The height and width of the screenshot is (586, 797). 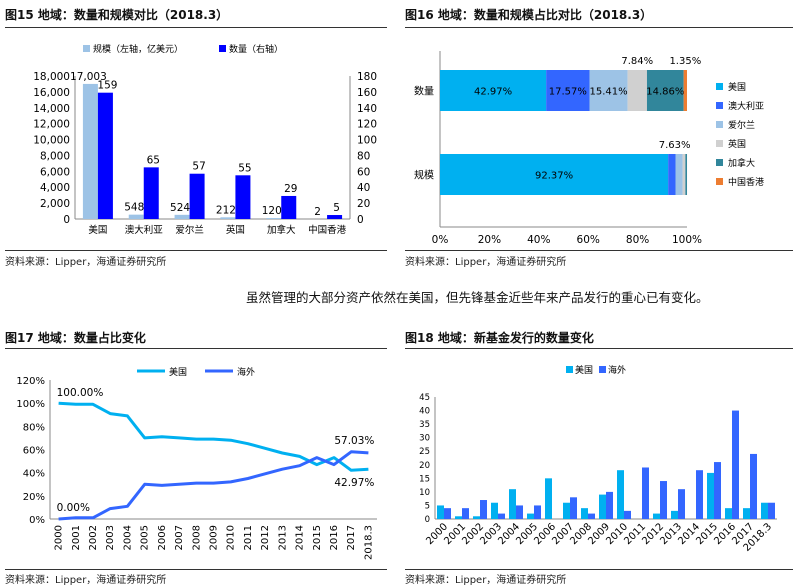 I want to click on fig15-ytick-left: 0, so click(x=66, y=220).